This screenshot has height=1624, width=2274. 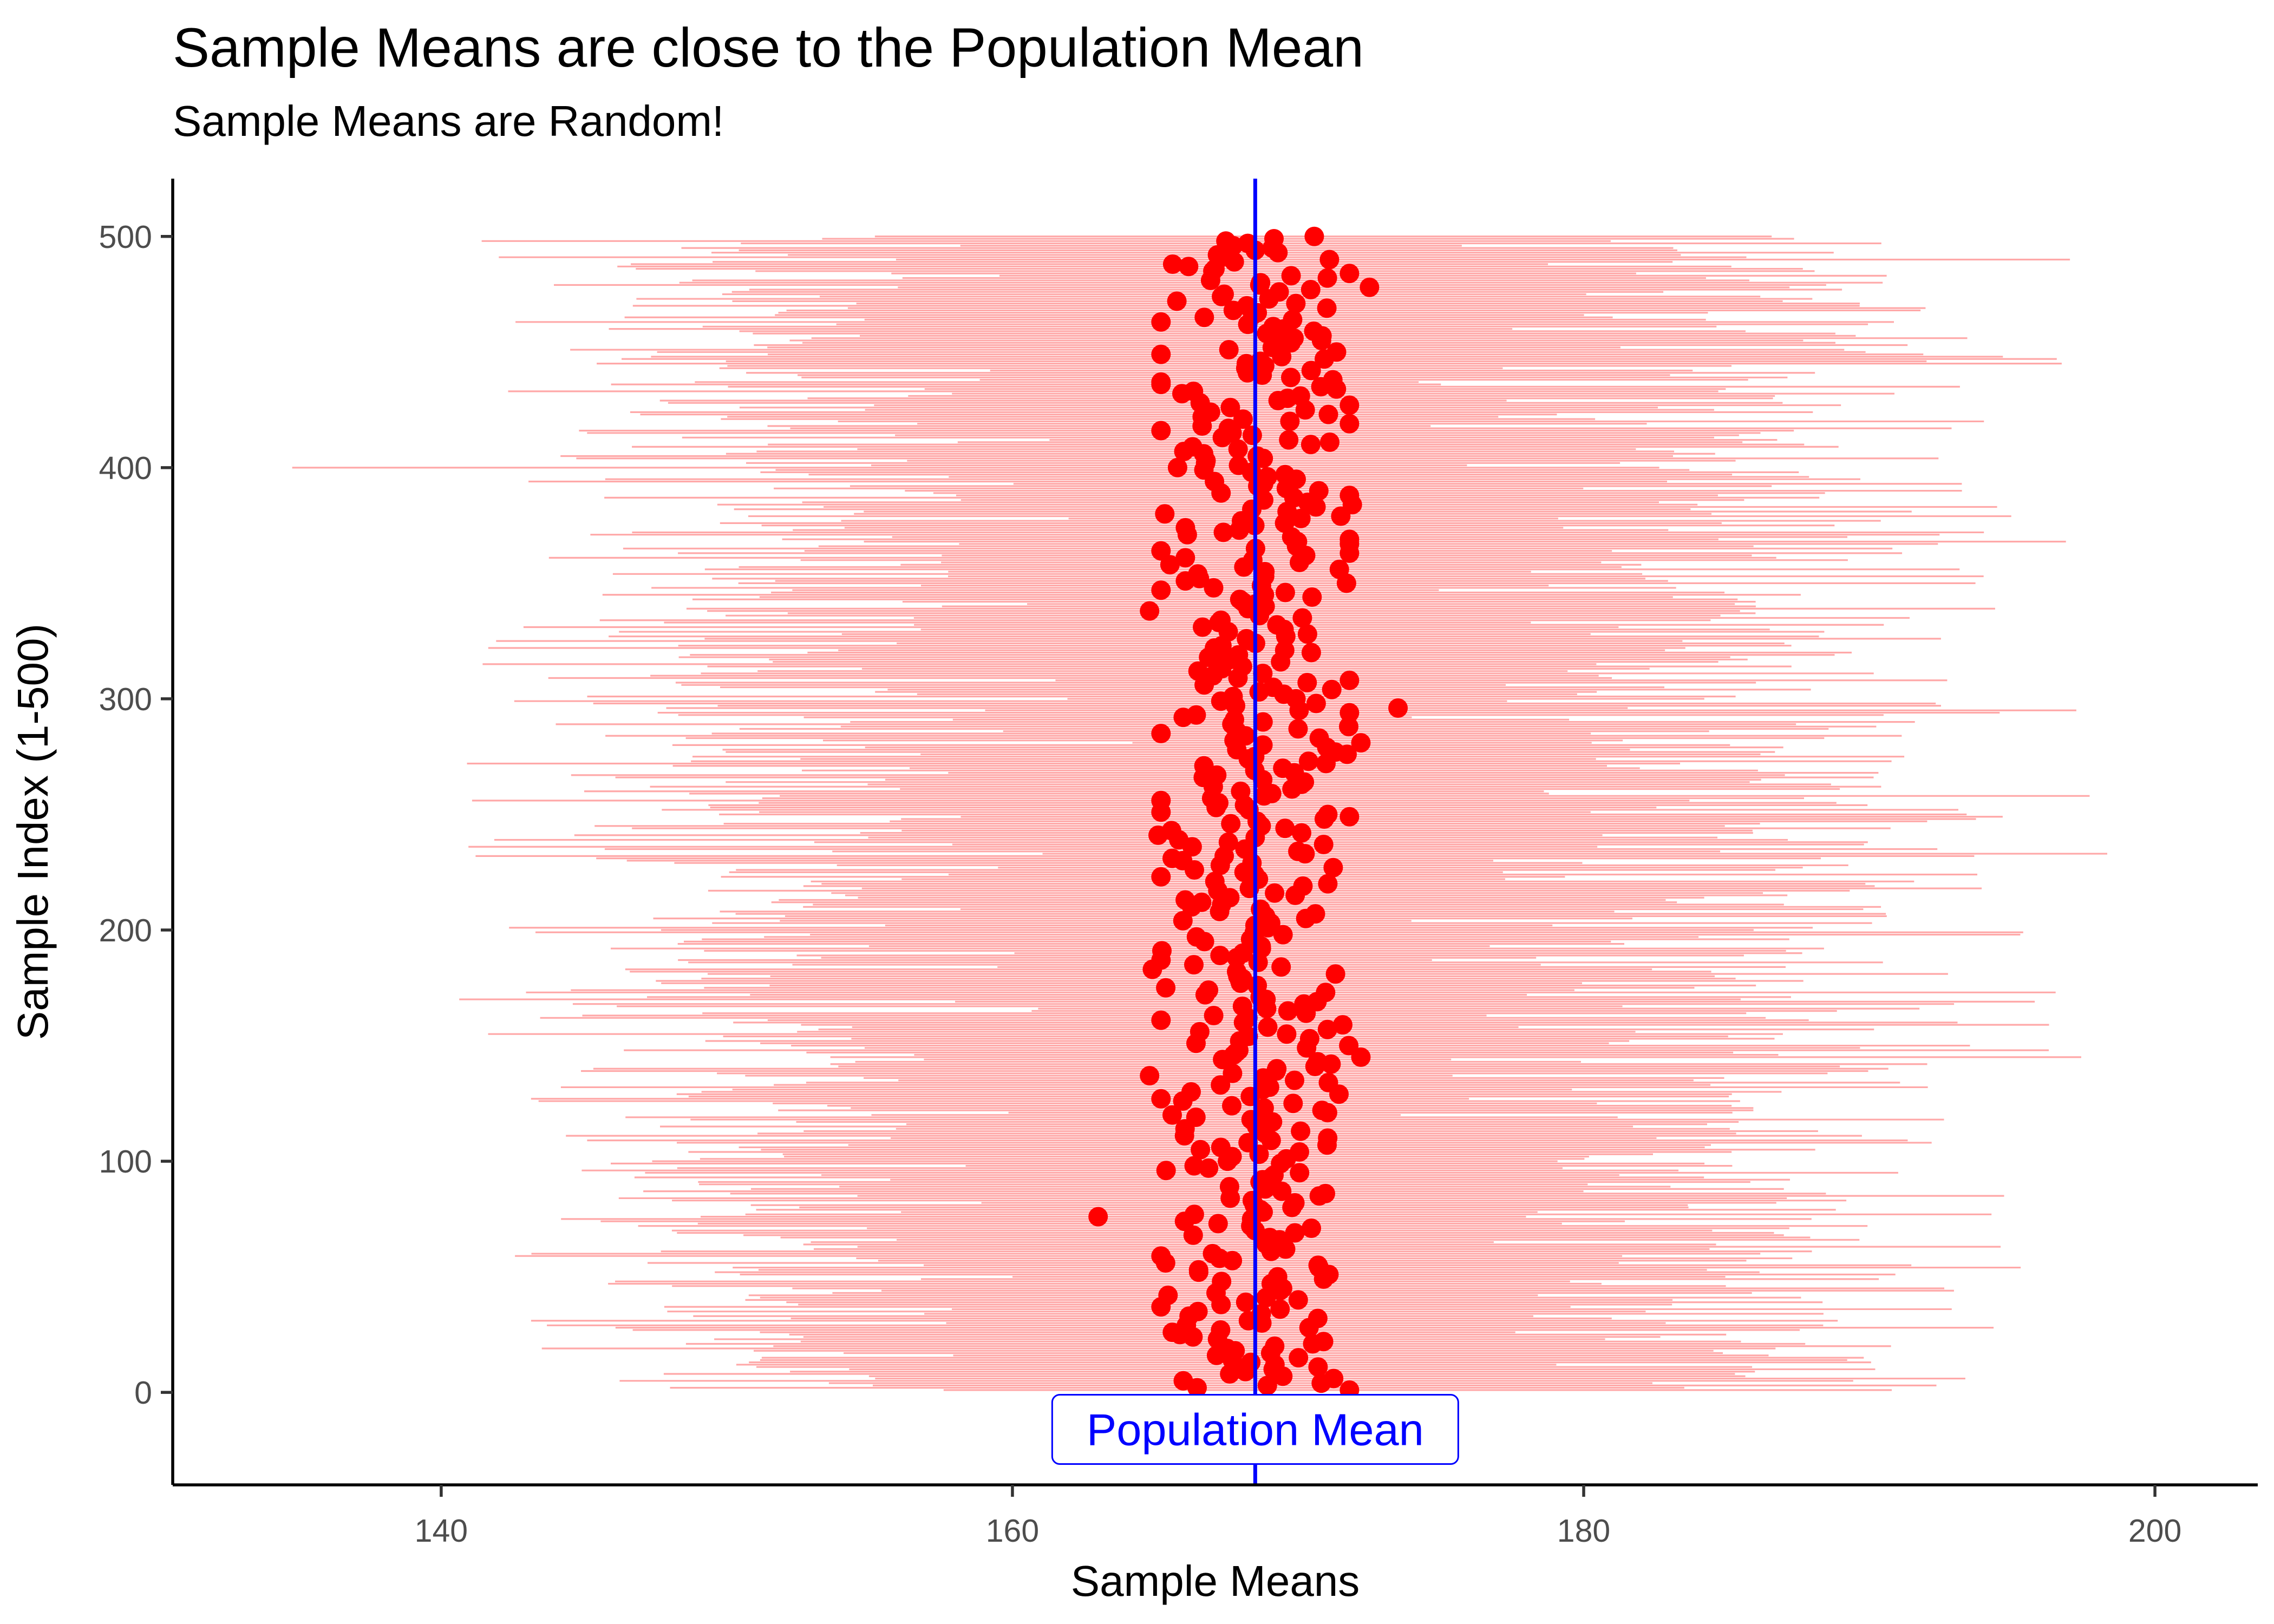 I want to click on y-tick-label: 400, so click(x=126, y=468).